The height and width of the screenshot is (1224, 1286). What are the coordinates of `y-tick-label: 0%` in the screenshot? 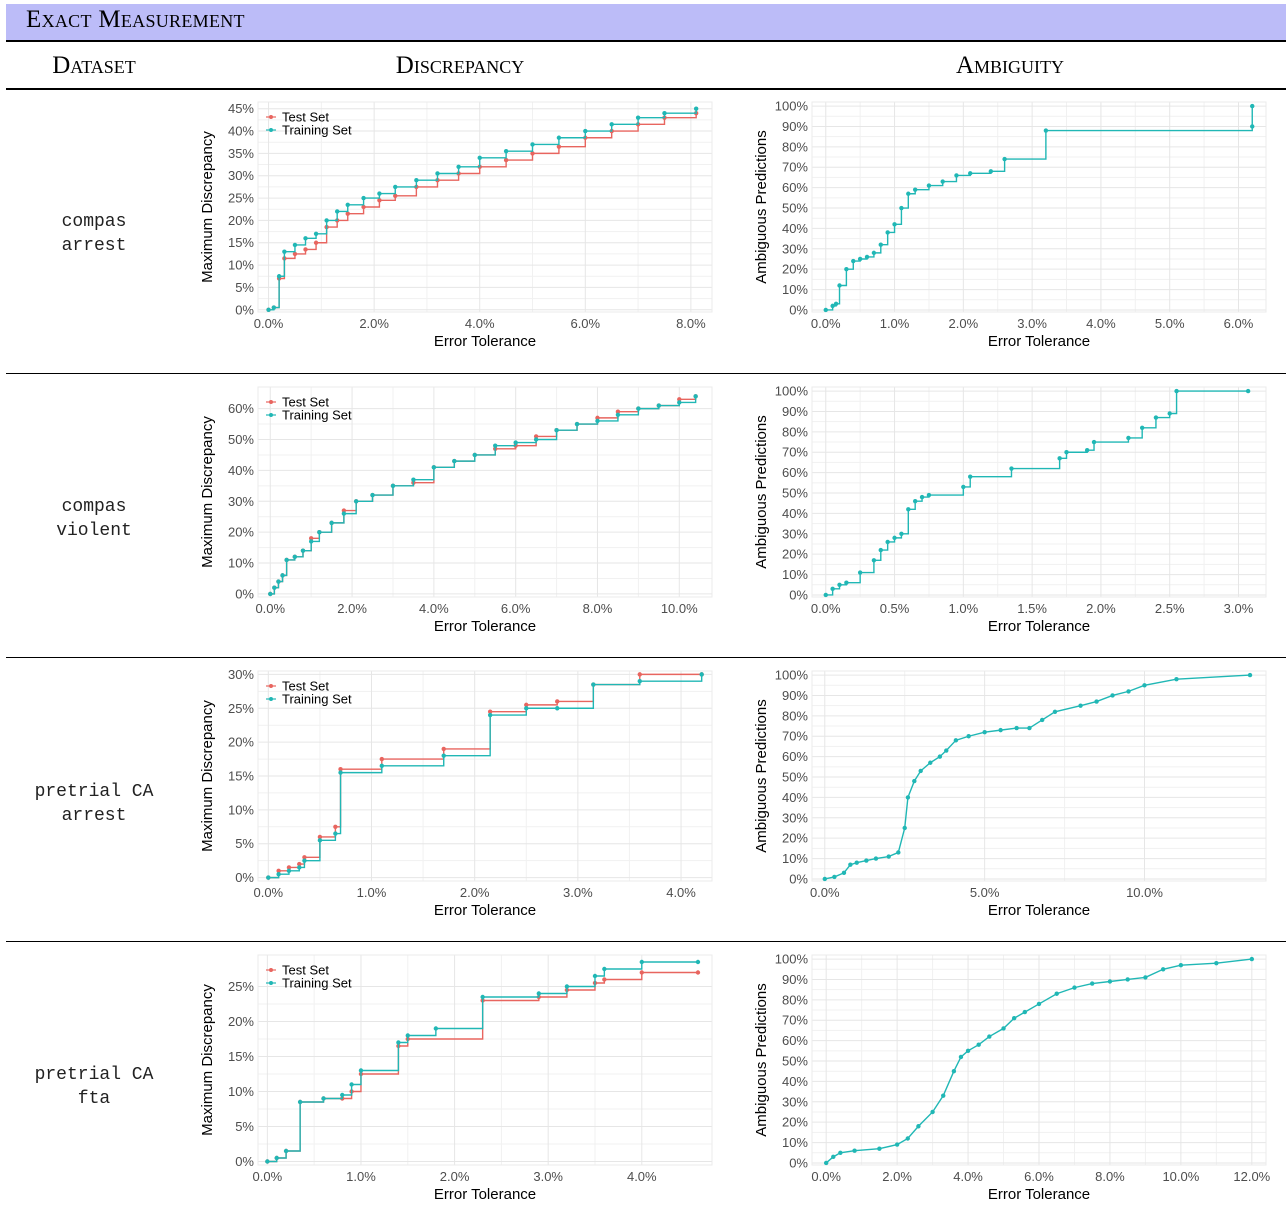 It's located at (244, 593).